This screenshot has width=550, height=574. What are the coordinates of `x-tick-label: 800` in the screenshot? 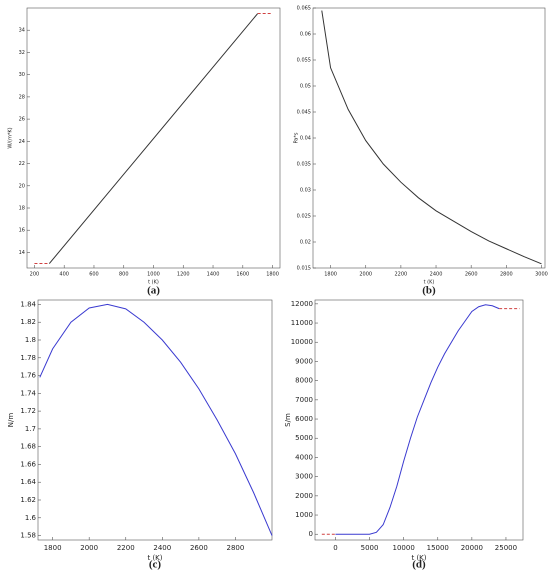 It's located at (124, 275).